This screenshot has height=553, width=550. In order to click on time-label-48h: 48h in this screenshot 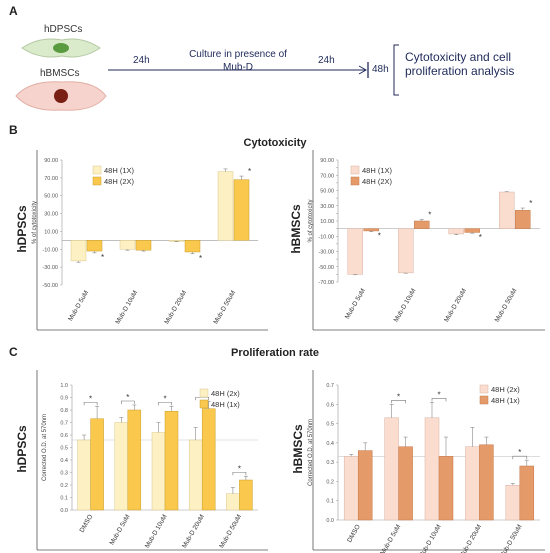, I will do `click(380, 69)`.